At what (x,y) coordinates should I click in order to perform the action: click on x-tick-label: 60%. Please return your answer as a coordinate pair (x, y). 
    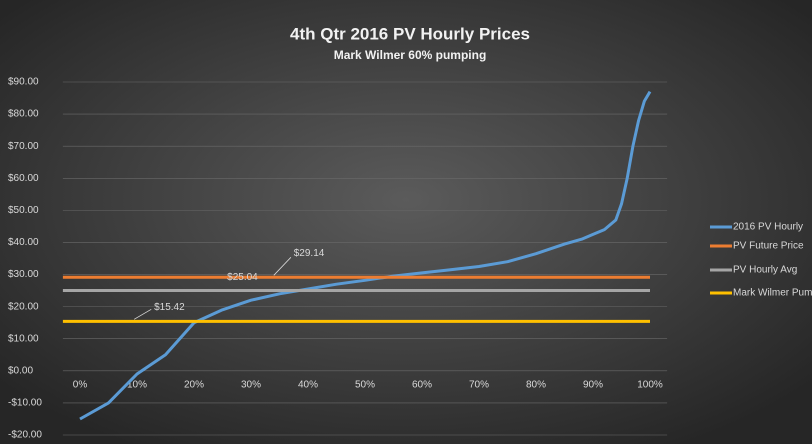
    Looking at the image, I should click on (422, 384).